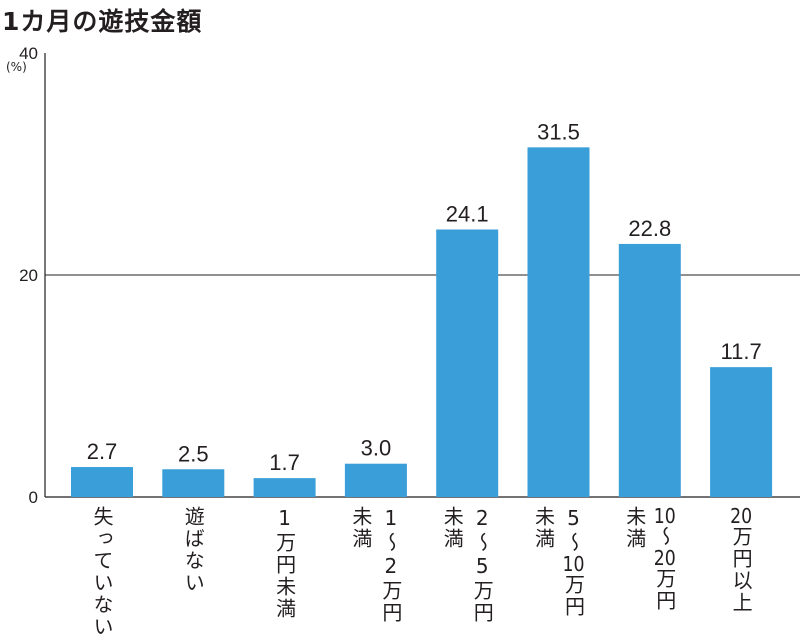  What do you see at coordinates (375, 565) in the screenshot?
I see `category-label: 1～2万円 未満` at bounding box center [375, 565].